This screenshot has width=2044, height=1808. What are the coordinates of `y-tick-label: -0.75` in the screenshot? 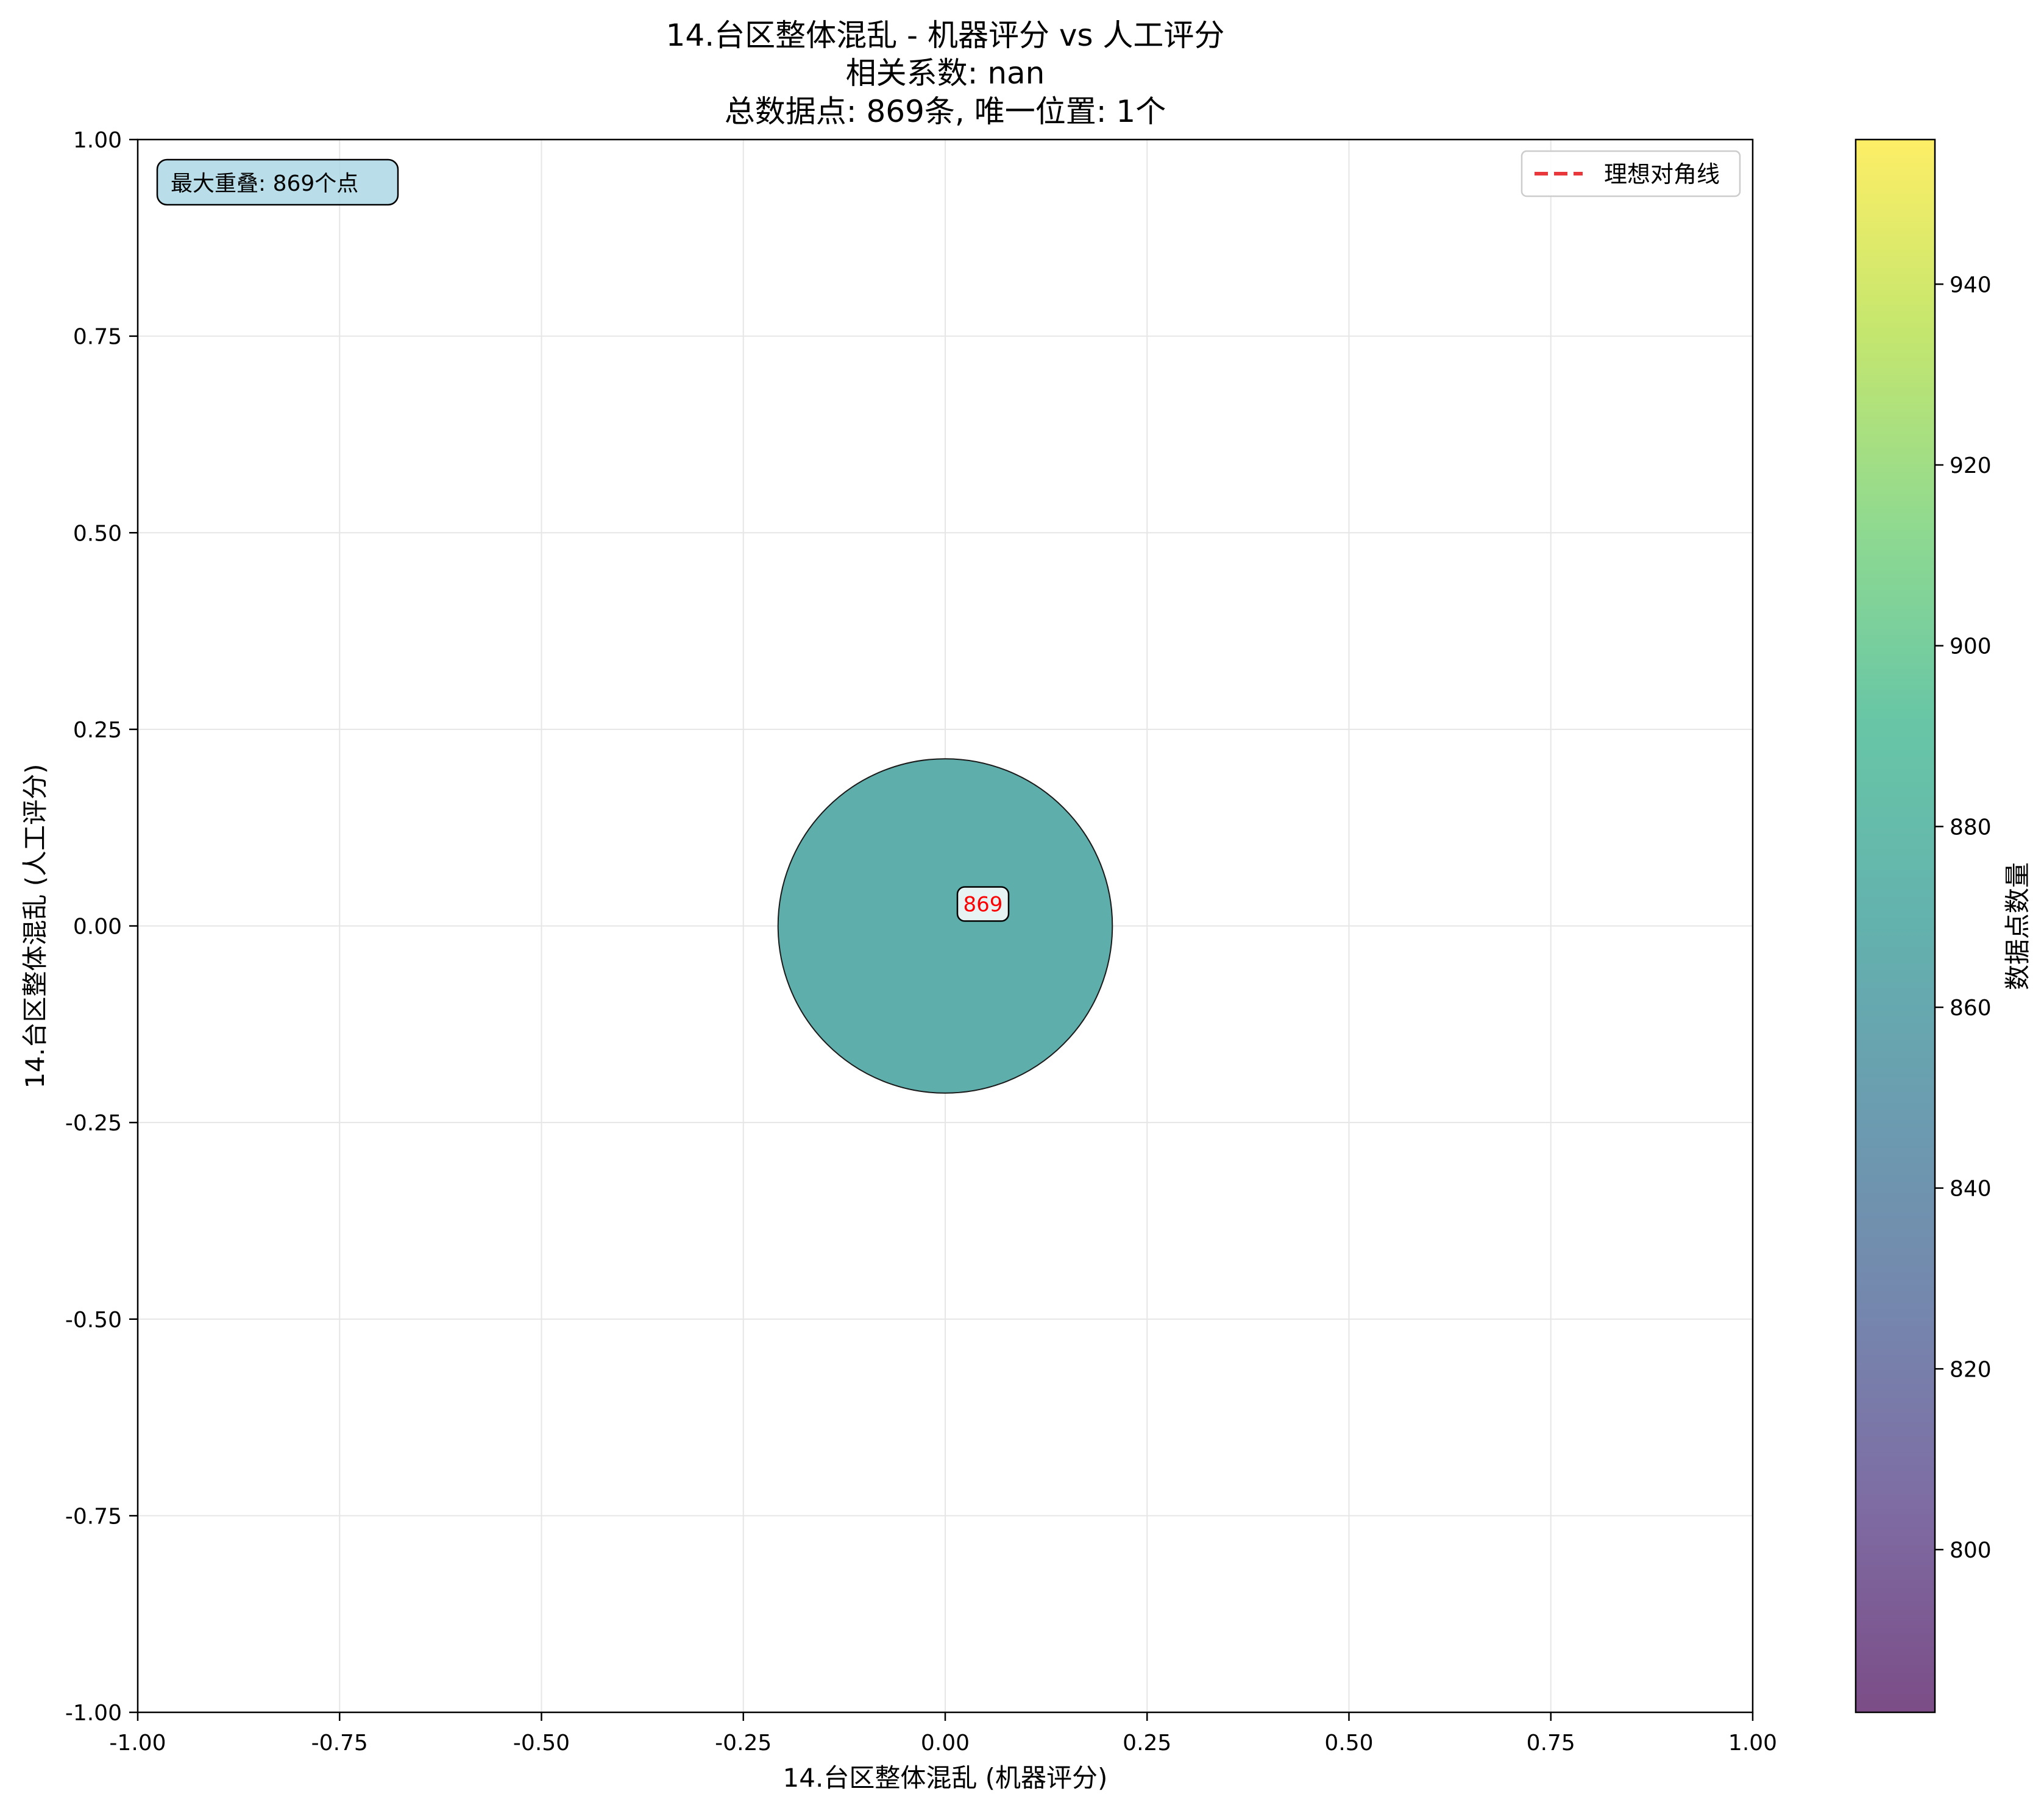 It's located at (93, 1516).